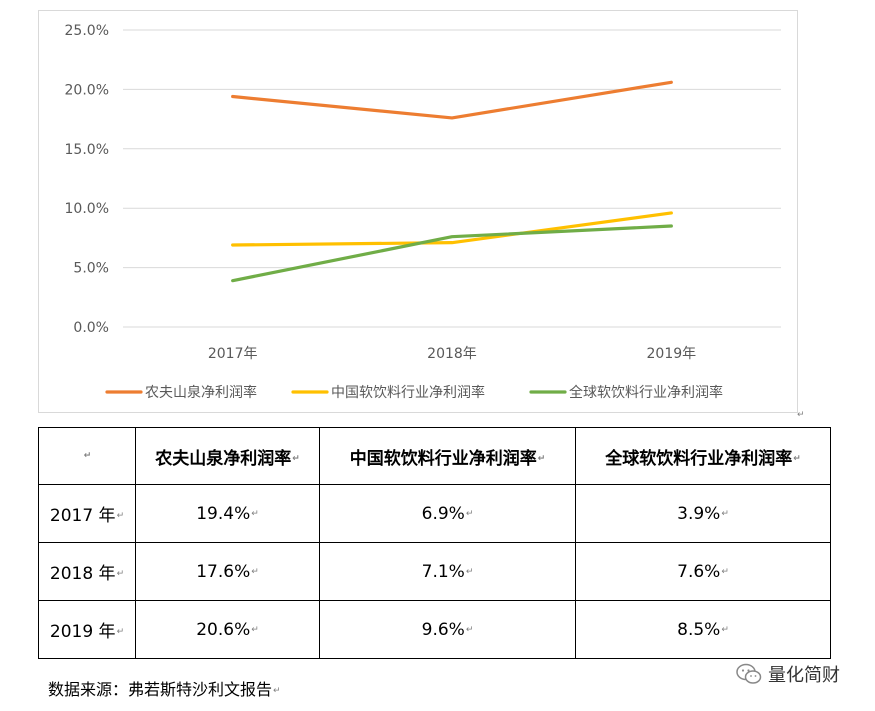 The image size is (875, 711). I want to click on brand-watermark: 量化简财, so click(788, 674).